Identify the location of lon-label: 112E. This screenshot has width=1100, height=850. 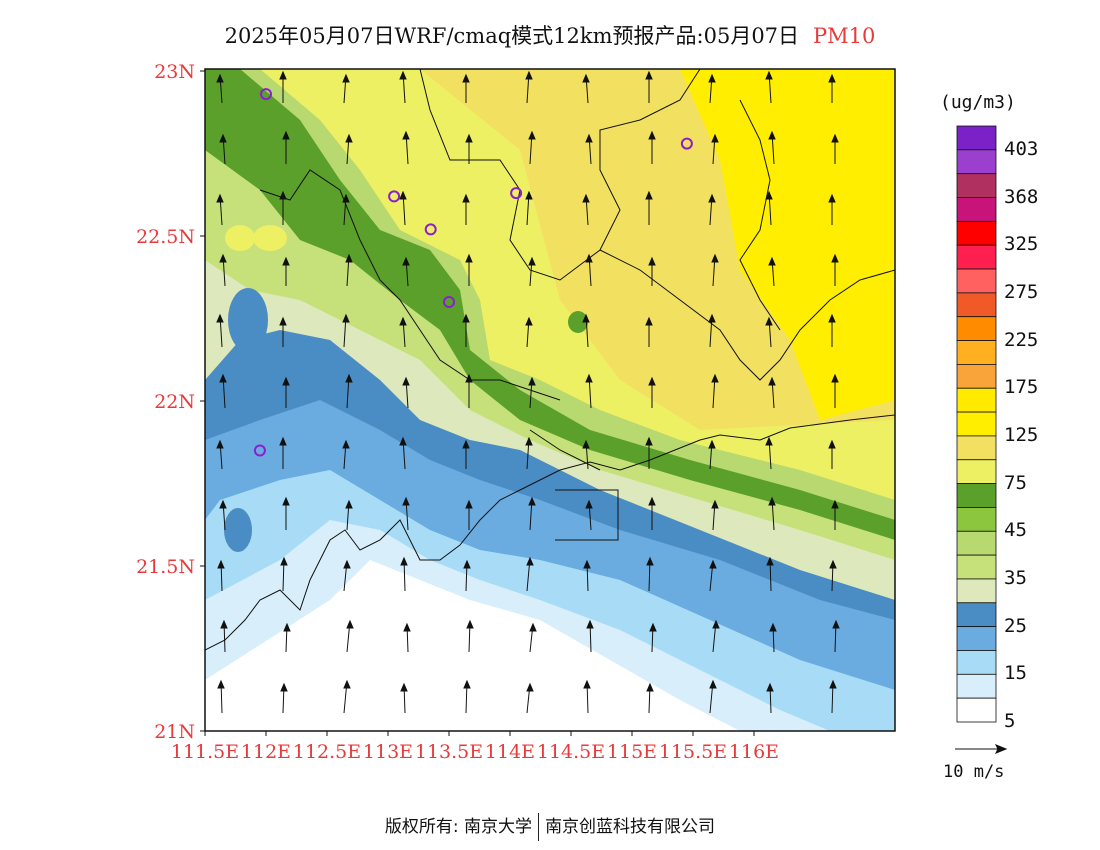
(266, 752).